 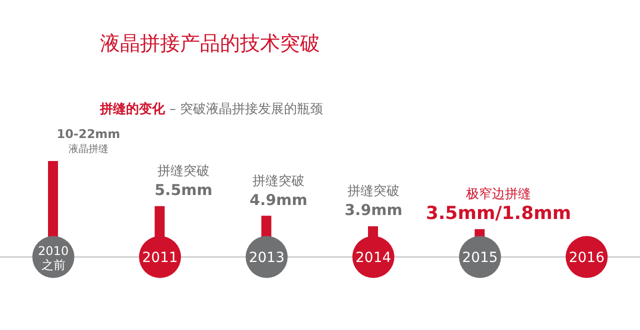 What do you see at coordinates (498, 205) in the screenshot?
I see `annotation: 极窄边拼缝 3.5mm/1.8mm` at bounding box center [498, 205].